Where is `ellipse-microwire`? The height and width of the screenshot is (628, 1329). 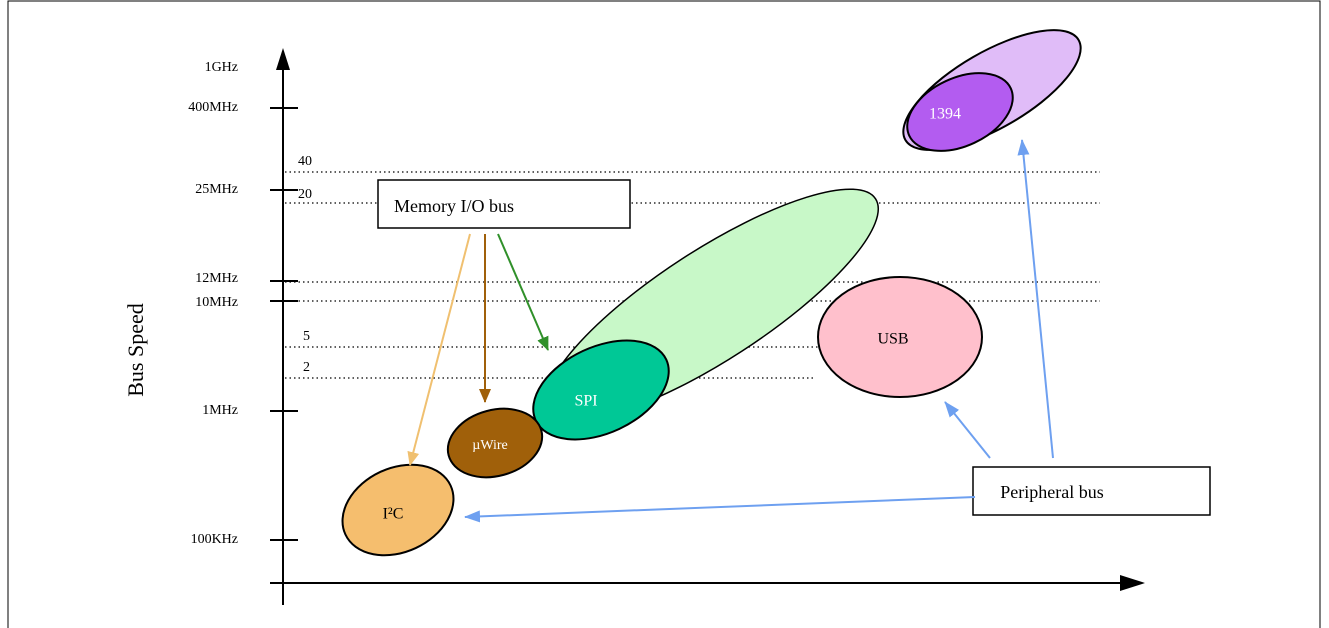
ellipse-microwire is located at coordinates (495, 443).